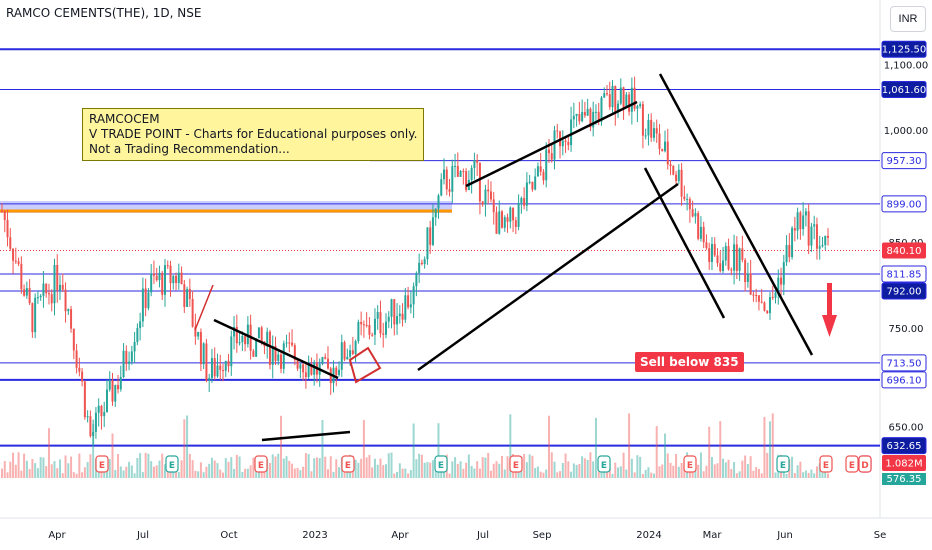 This screenshot has width=932, height=550. What do you see at coordinates (904, 251) in the screenshot?
I see `last-price-label: 840.10` at bounding box center [904, 251].